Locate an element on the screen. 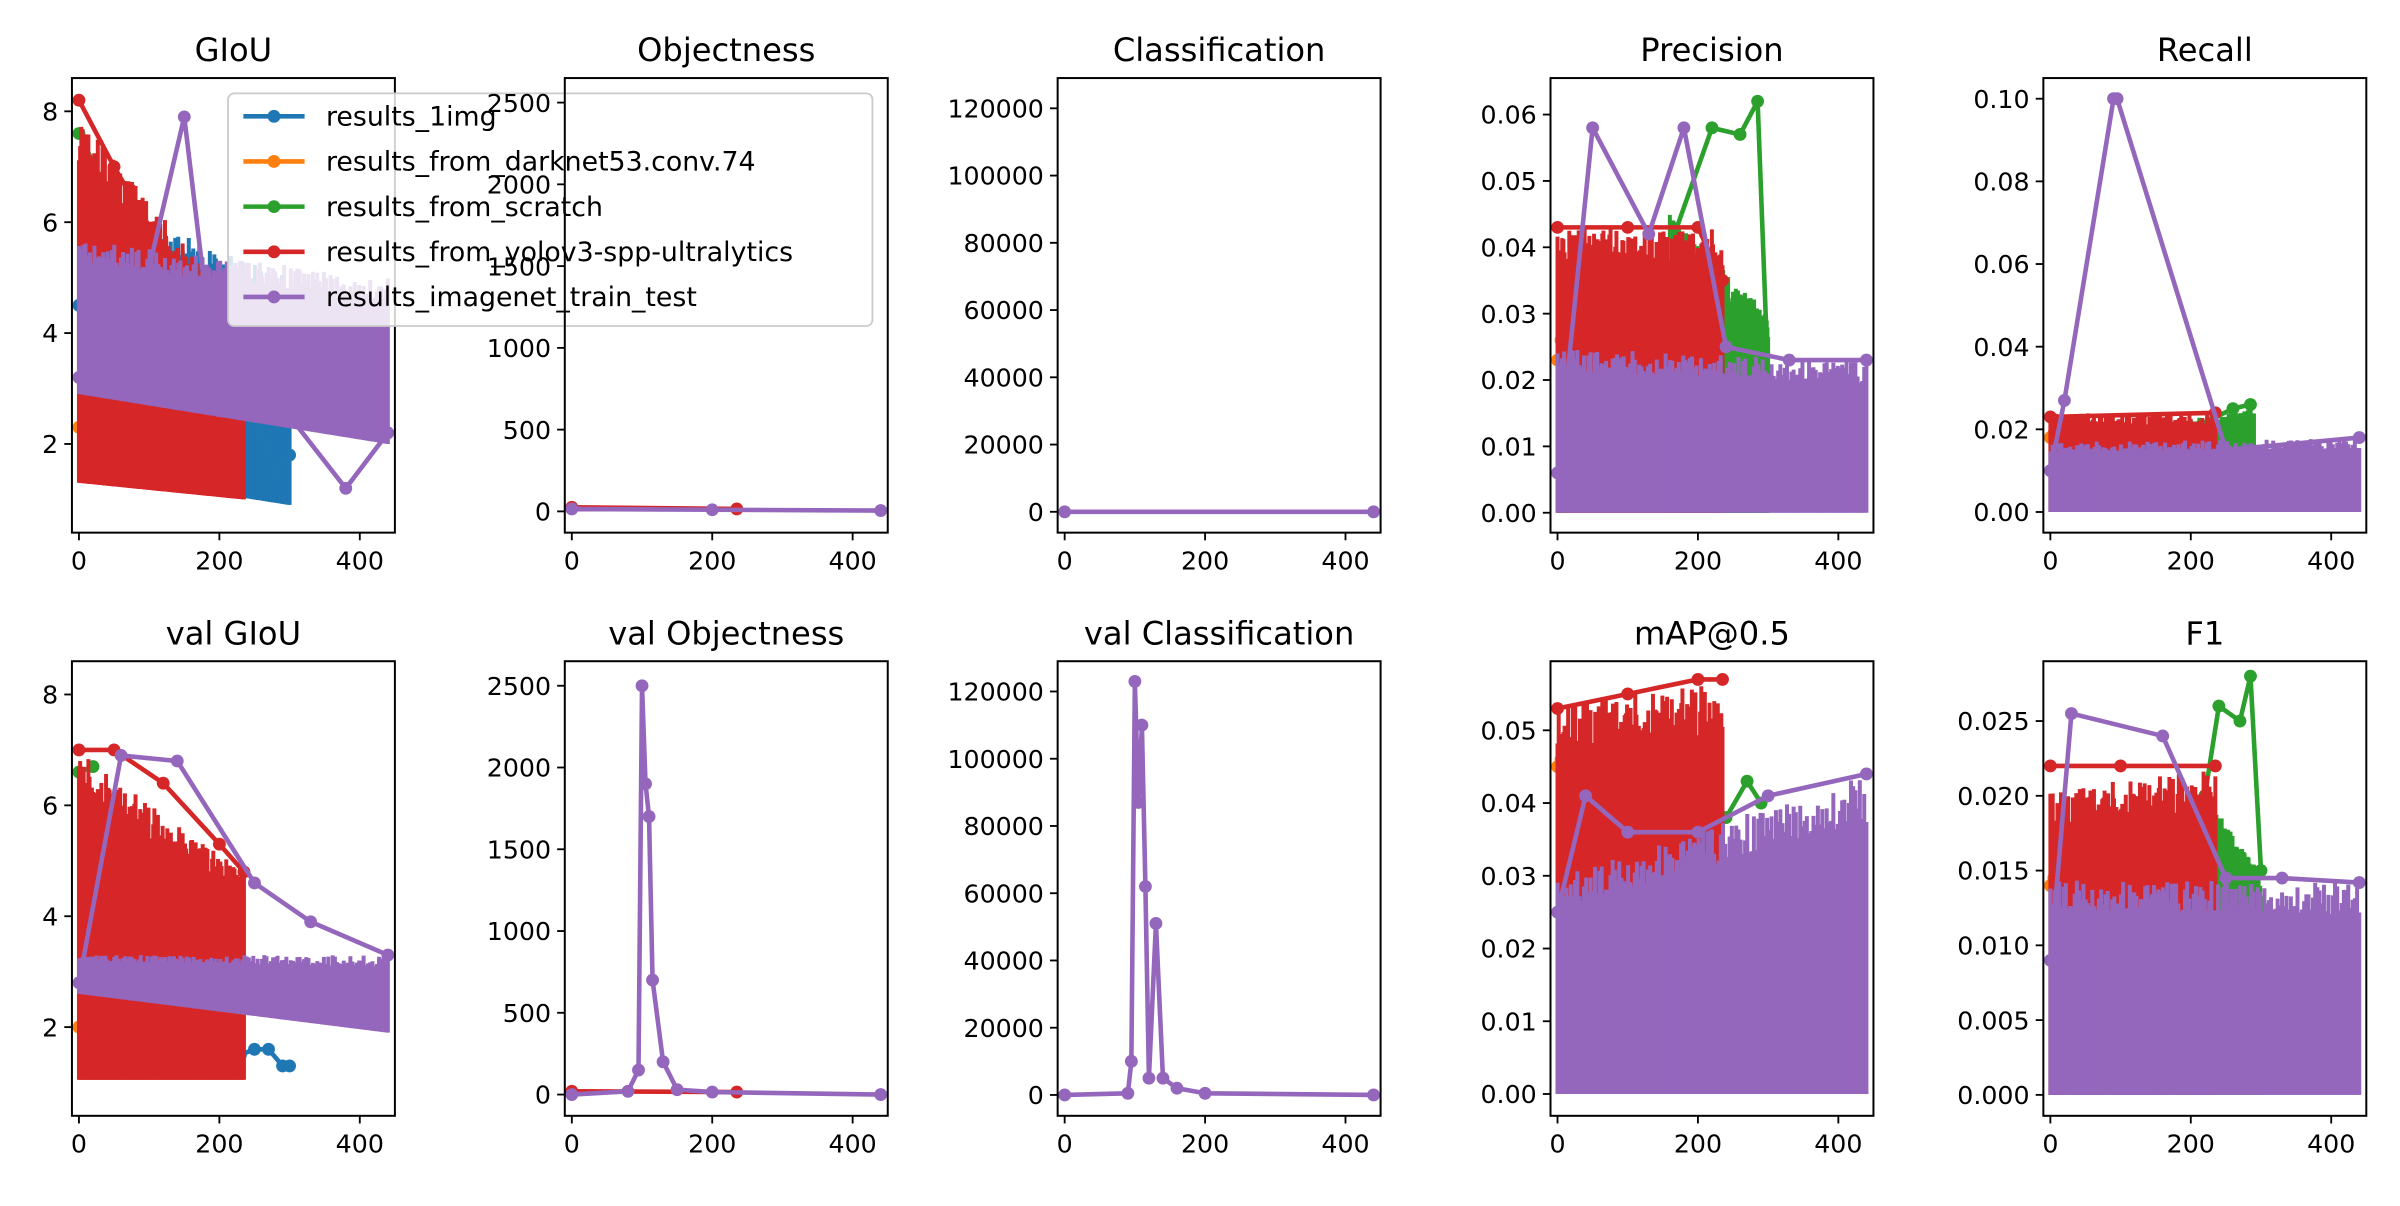  series-results_from_yolov3-spp-ultralytics is located at coordinates (161, 911).